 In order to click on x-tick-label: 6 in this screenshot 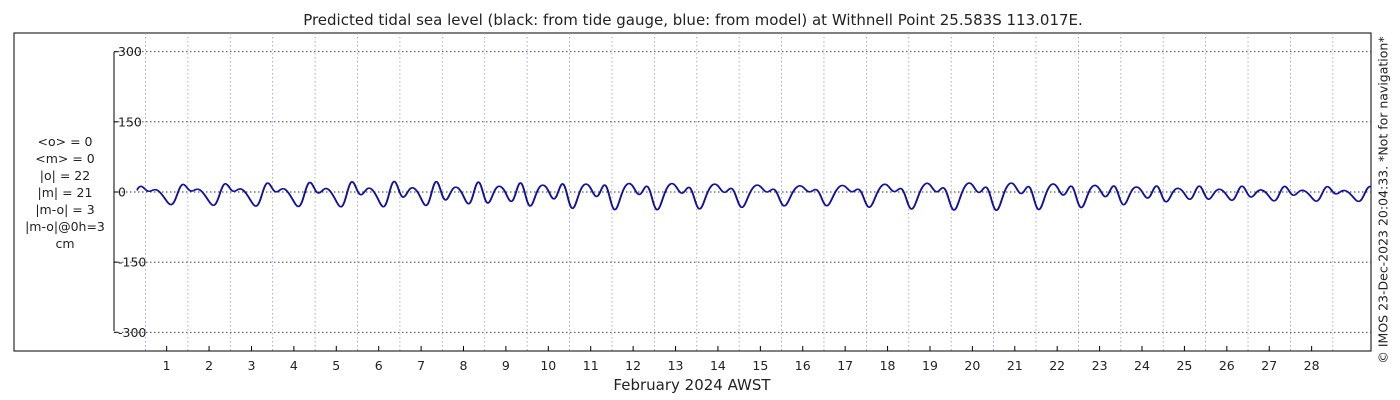, I will do `click(379, 365)`.